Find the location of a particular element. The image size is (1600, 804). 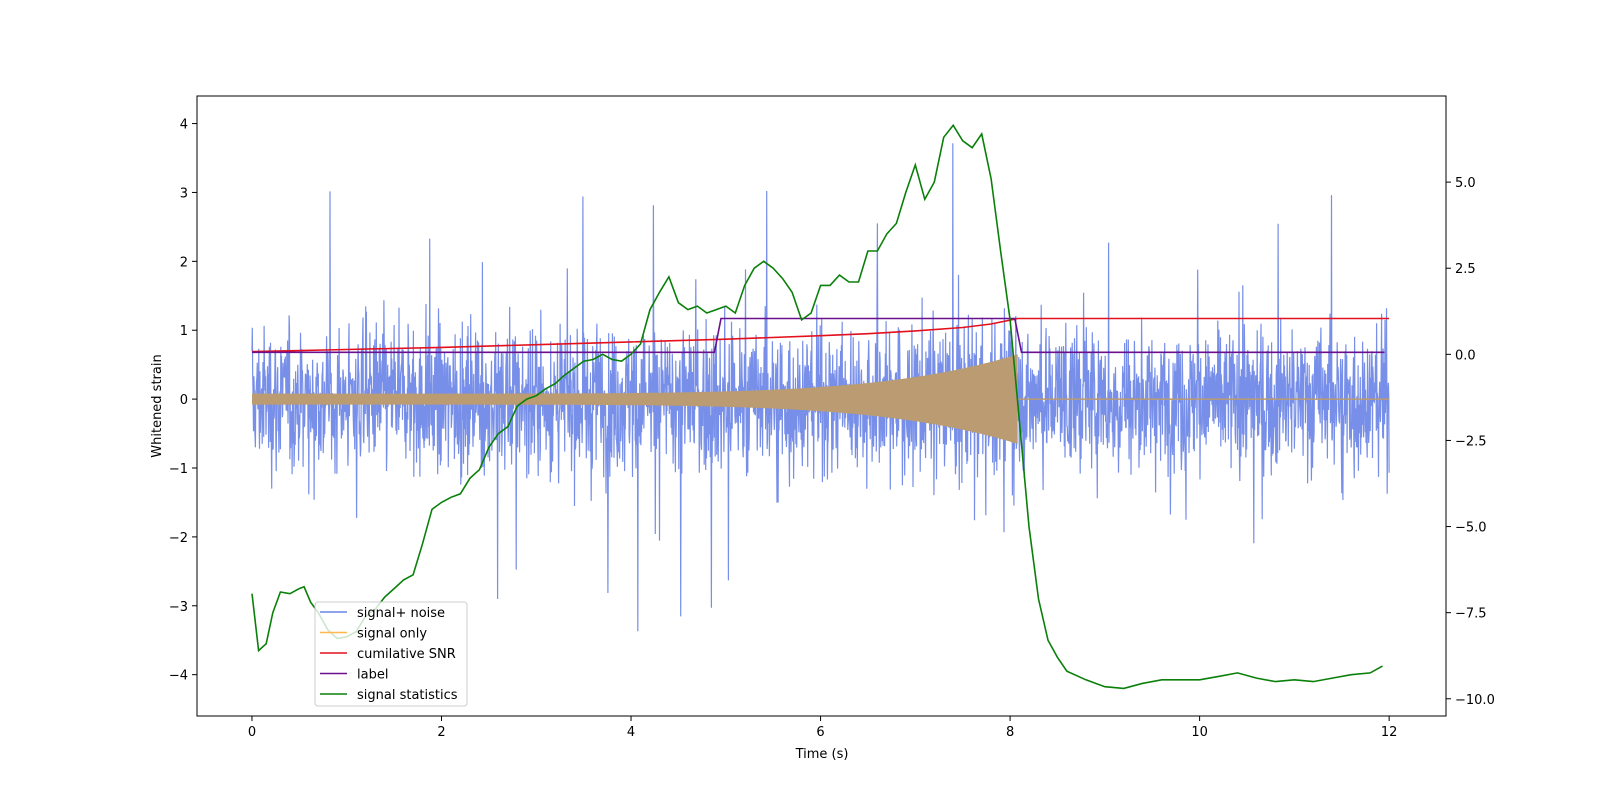

legend-label: signal+ noise is located at coordinates (401, 613).